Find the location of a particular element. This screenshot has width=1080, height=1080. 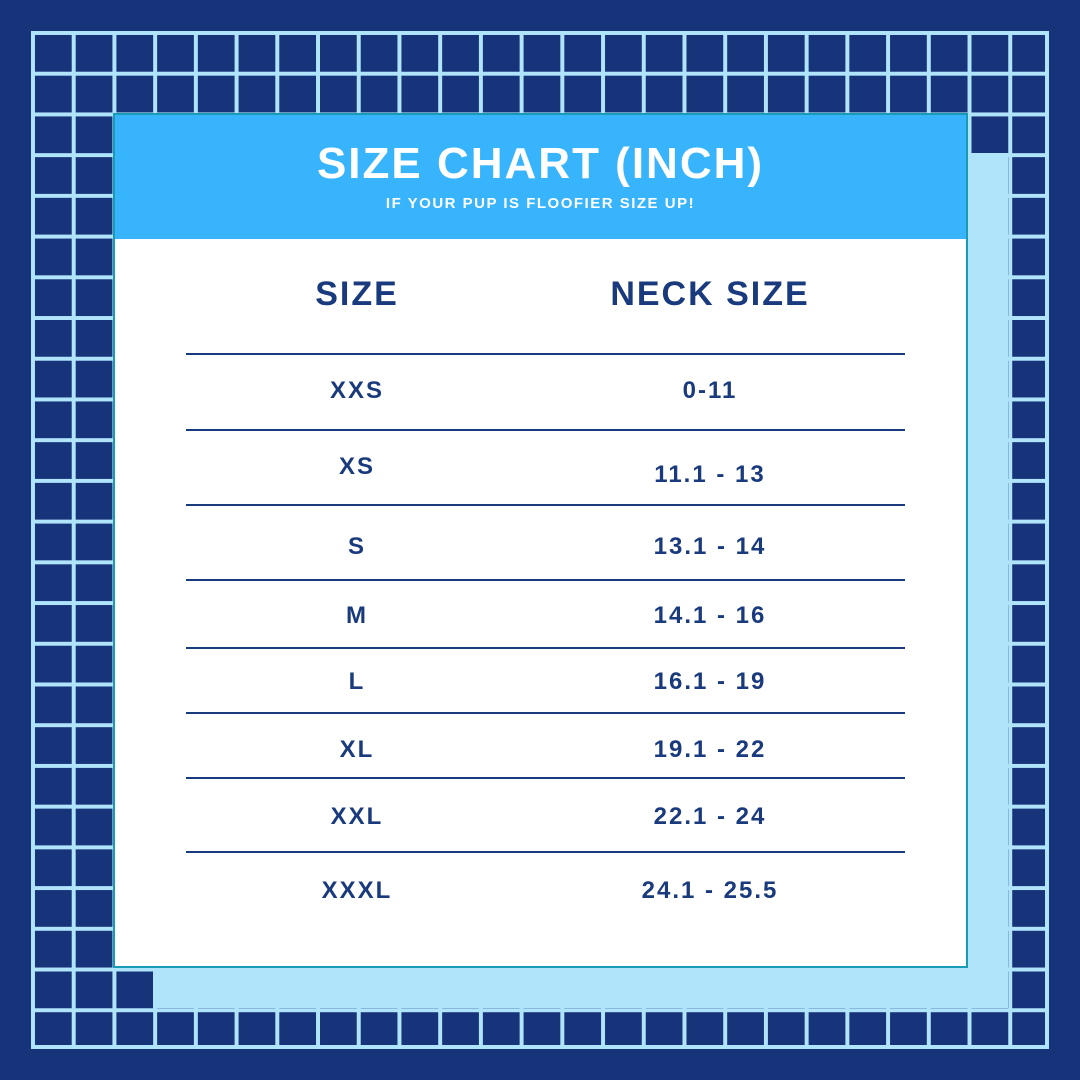

neck-size-cell: 24.1 - 25.5 is located at coordinates (710, 890).